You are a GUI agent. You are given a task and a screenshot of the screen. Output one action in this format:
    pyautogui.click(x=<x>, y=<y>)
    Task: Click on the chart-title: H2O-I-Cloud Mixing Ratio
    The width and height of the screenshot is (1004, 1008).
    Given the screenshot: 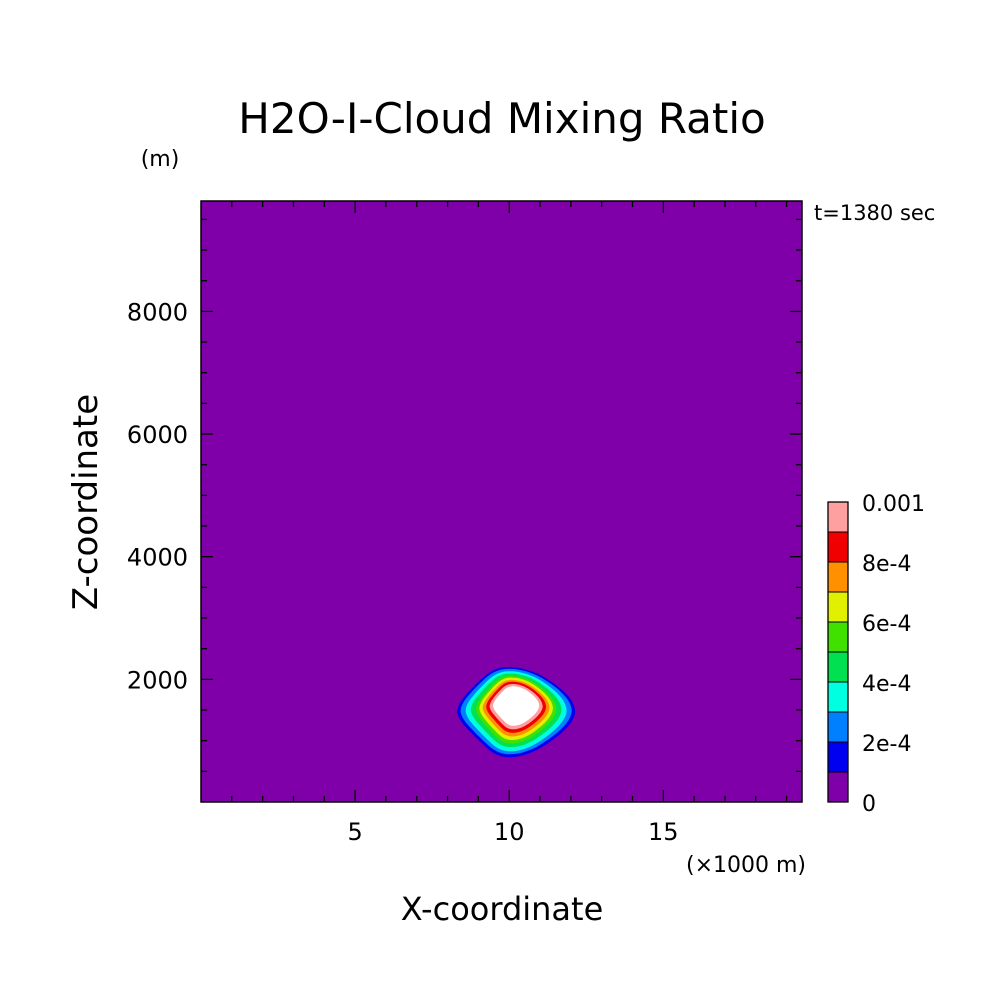 What is the action you would take?
    pyautogui.click(x=501, y=118)
    